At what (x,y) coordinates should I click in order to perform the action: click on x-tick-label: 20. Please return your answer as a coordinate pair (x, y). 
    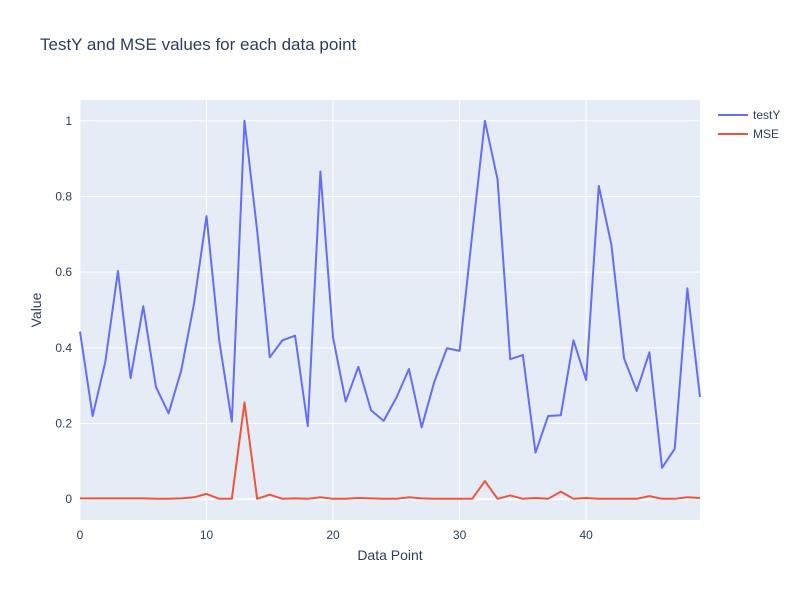
    Looking at the image, I should click on (333, 535).